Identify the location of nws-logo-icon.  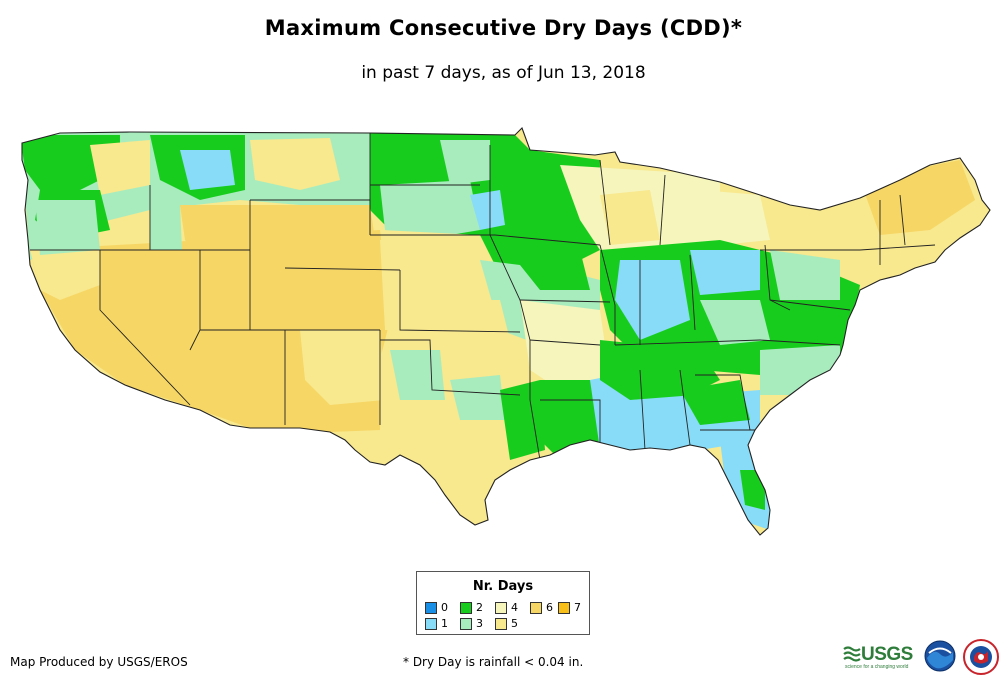
(981, 657).